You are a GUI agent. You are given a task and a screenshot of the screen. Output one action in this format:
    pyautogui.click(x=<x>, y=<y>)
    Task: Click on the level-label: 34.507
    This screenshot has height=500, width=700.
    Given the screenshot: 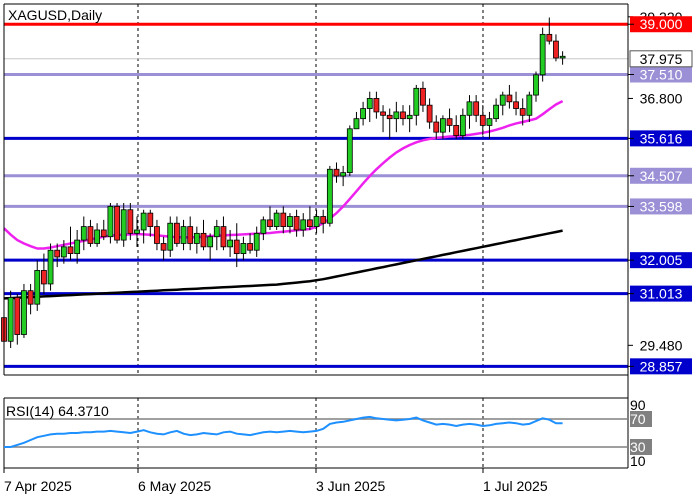 What is the action you would take?
    pyautogui.click(x=661, y=176)
    